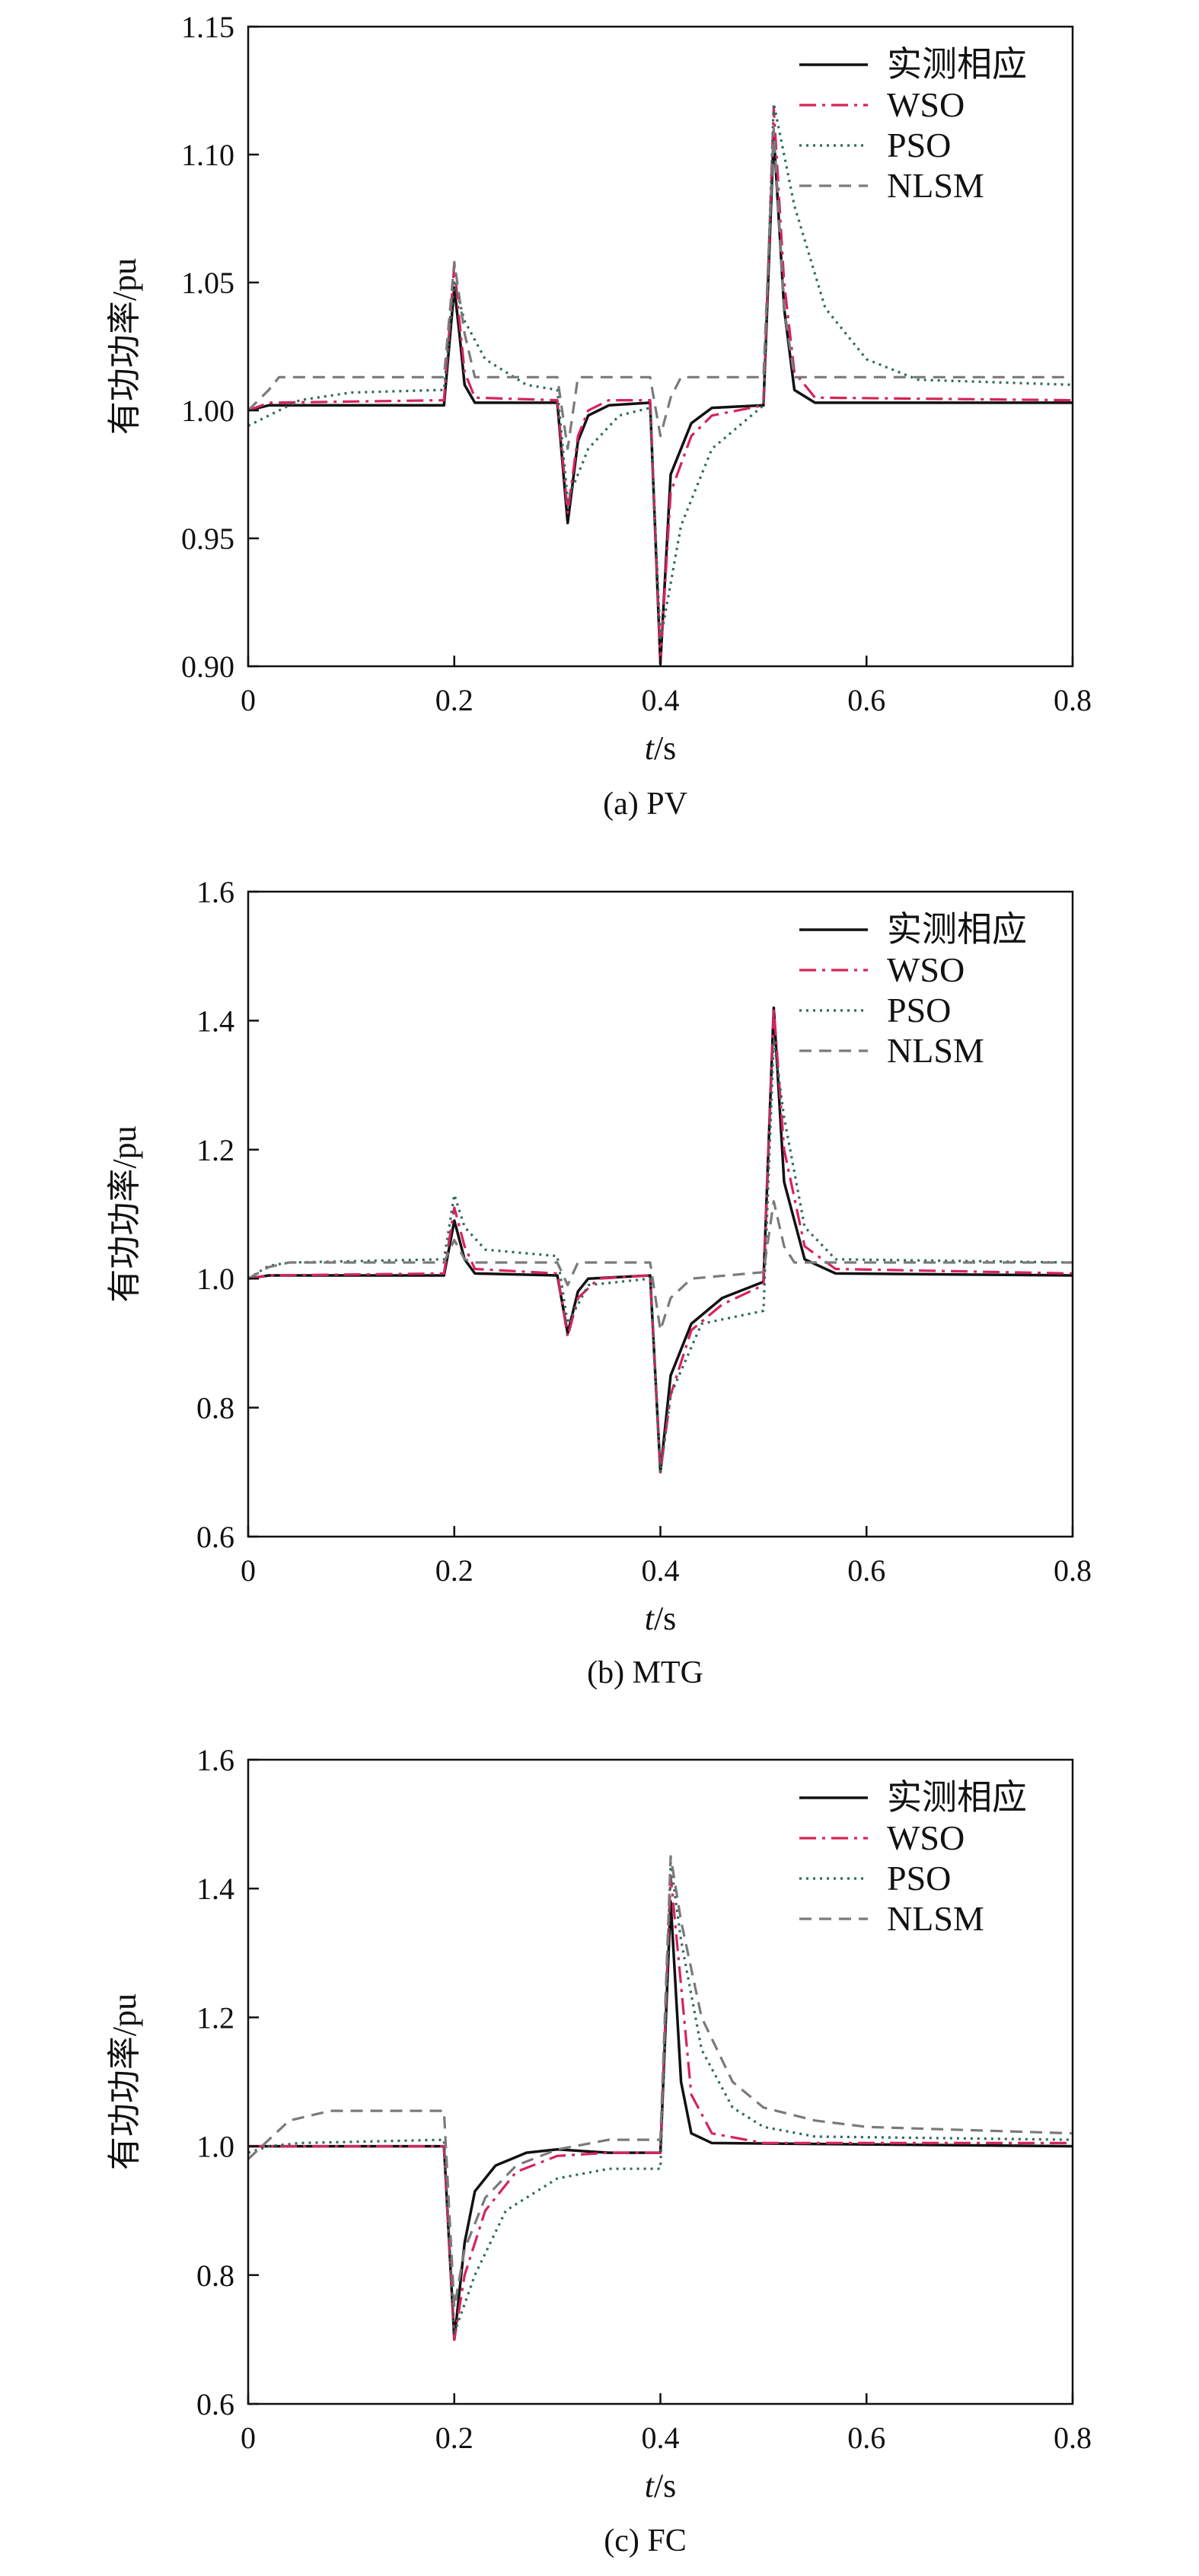 This screenshot has width=1199, height=2576. What do you see at coordinates (208, 27) in the screenshot?
I see `y-tick-label: 1.15` at bounding box center [208, 27].